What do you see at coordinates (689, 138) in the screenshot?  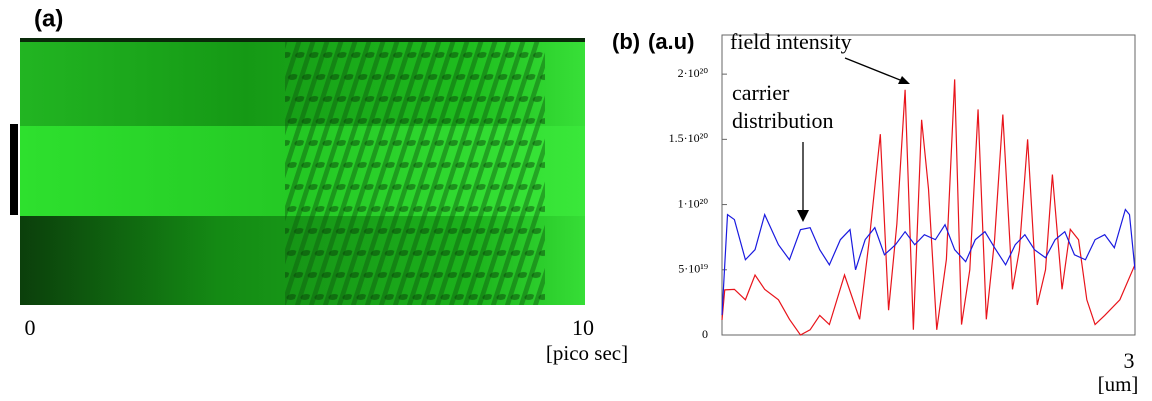 I see `y-tick-label: 1.5·10²⁰` at bounding box center [689, 138].